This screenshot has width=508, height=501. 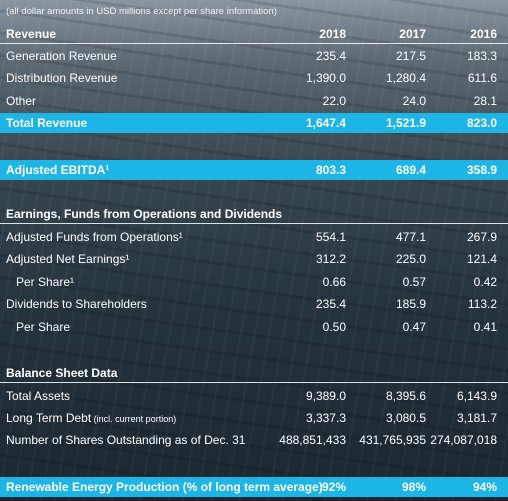 I want to click on value-cell: 823.0, so click(x=481, y=123).